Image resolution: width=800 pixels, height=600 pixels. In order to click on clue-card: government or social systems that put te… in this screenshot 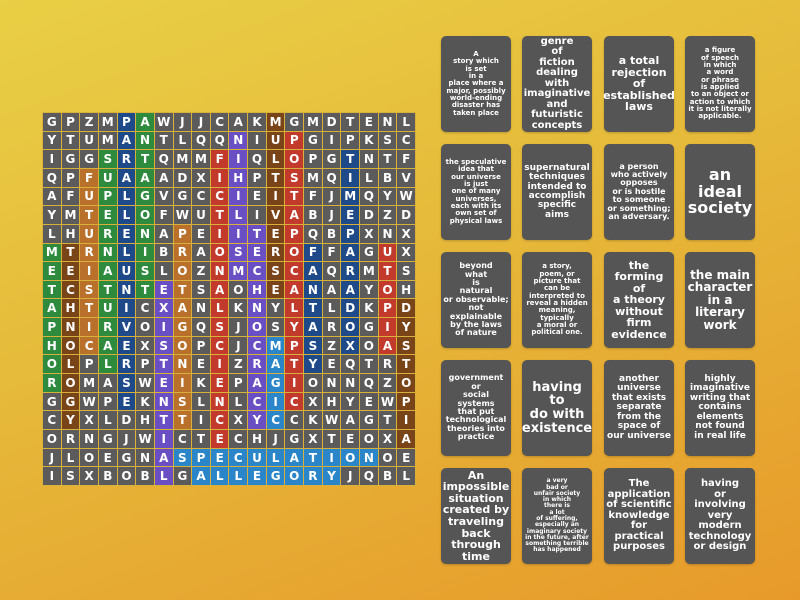, I will do `click(476, 408)`.